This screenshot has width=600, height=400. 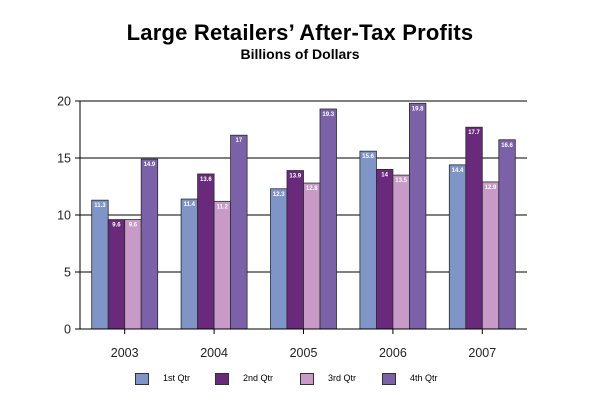 I want to click on data-label: 12.8, so click(x=312, y=189).